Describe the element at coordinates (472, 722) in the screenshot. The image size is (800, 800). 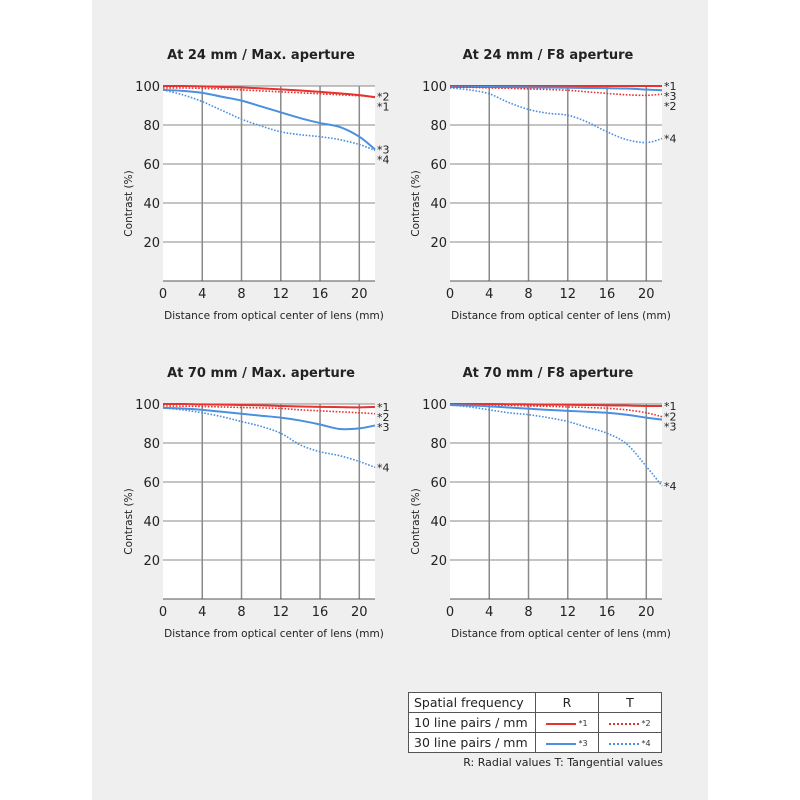
I see `legend-row-label: 10 line pairs / mm` at that location.